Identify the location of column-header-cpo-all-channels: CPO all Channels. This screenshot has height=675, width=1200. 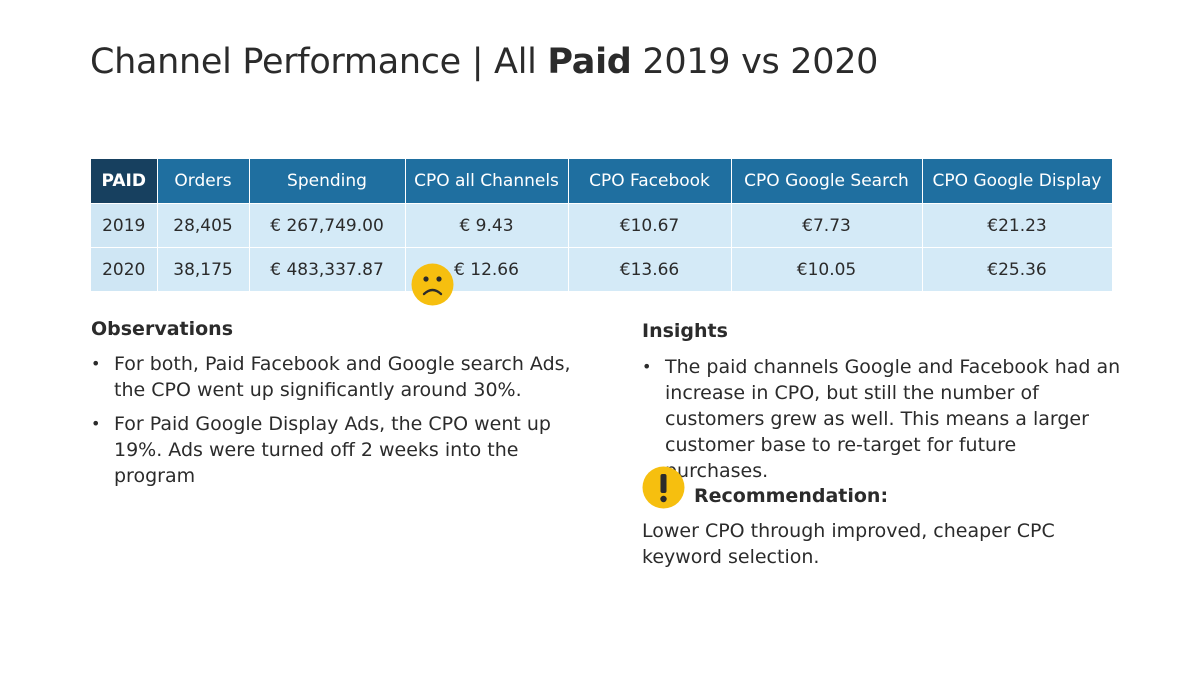
(487, 181).